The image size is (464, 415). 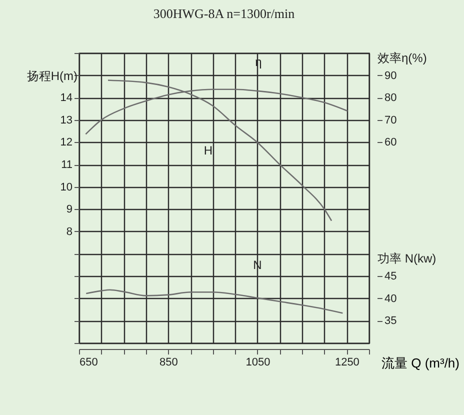 What do you see at coordinates (208, 150) in the screenshot?
I see `annotation: H` at bounding box center [208, 150].